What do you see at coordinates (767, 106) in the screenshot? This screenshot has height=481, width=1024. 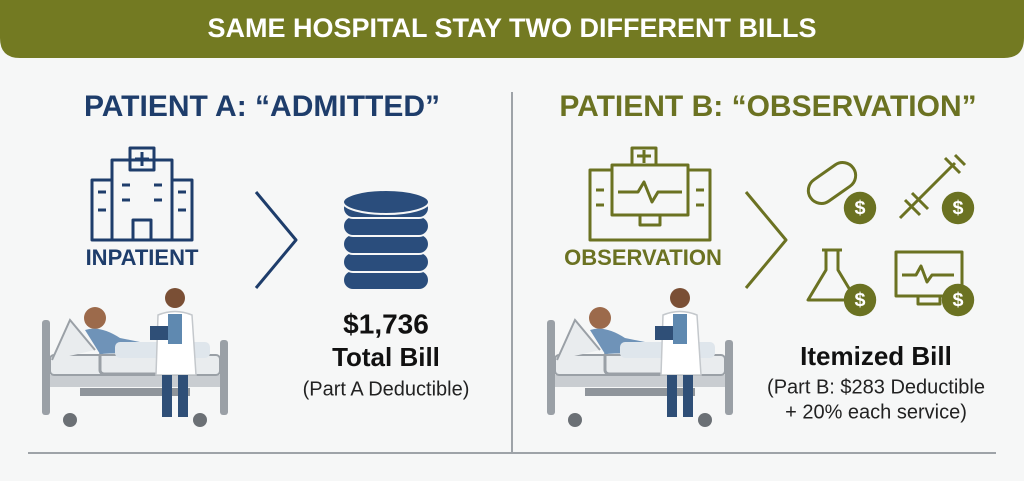 I see `panel-title: PATIENT B: “OBSERVATION”` at bounding box center [767, 106].